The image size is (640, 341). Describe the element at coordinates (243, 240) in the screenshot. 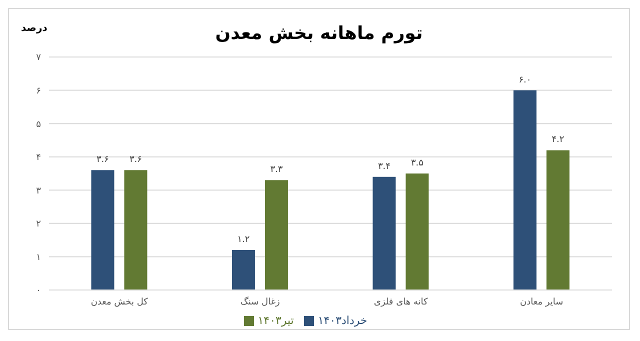

I see `data-label: ۱.۲` at that location.